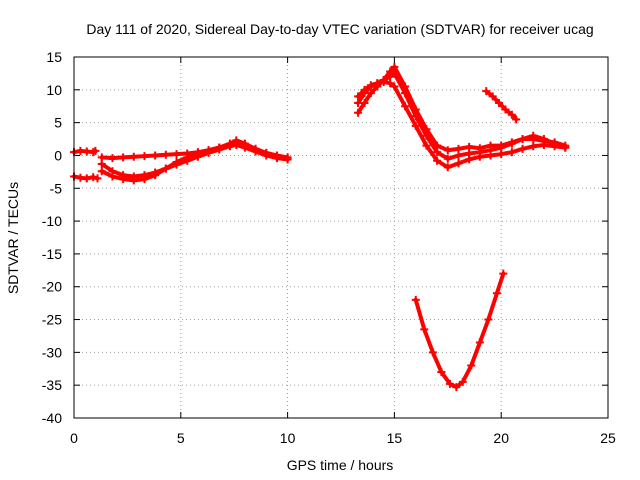 This screenshot has height=480, width=640. Describe the element at coordinates (52, 287) in the screenshot. I see `y-tick-label: -20` at that location.